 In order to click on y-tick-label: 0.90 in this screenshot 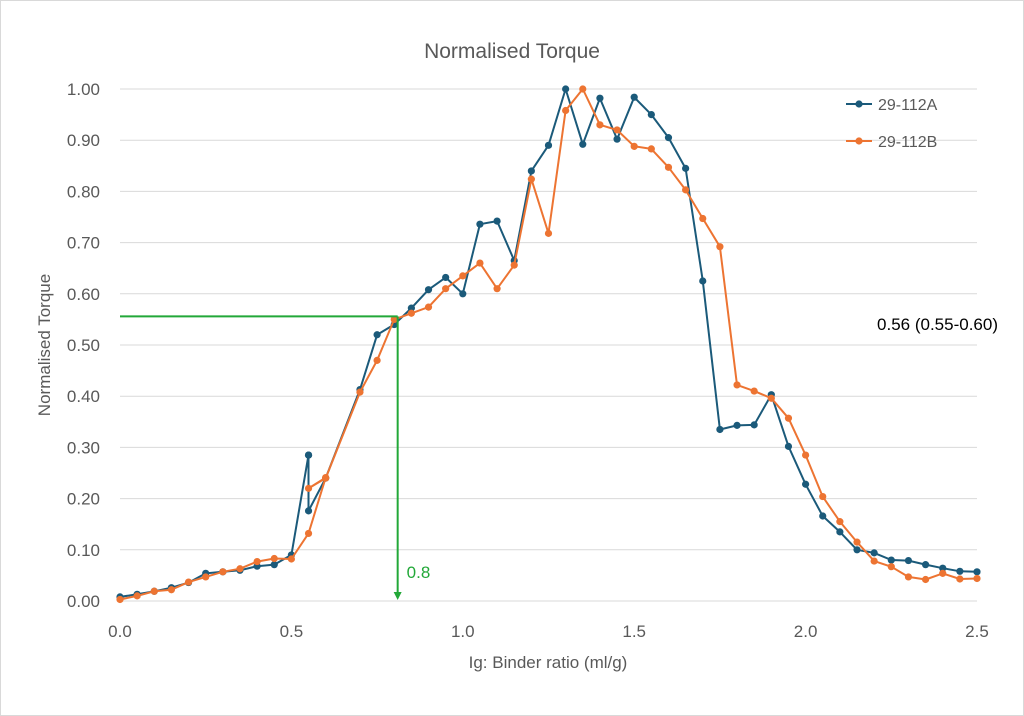, I will do `click(83, 140)`.